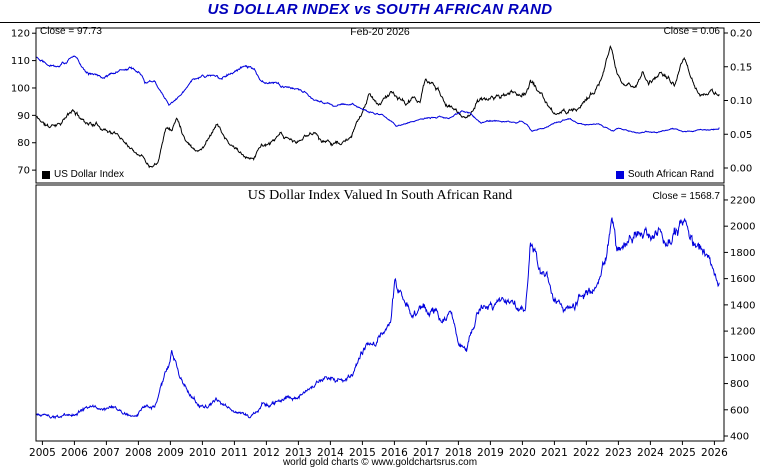 The image size is (760, 475). Describe the element at coordinates (380, 22) in the screenshot. I see `title-divider` at that location.